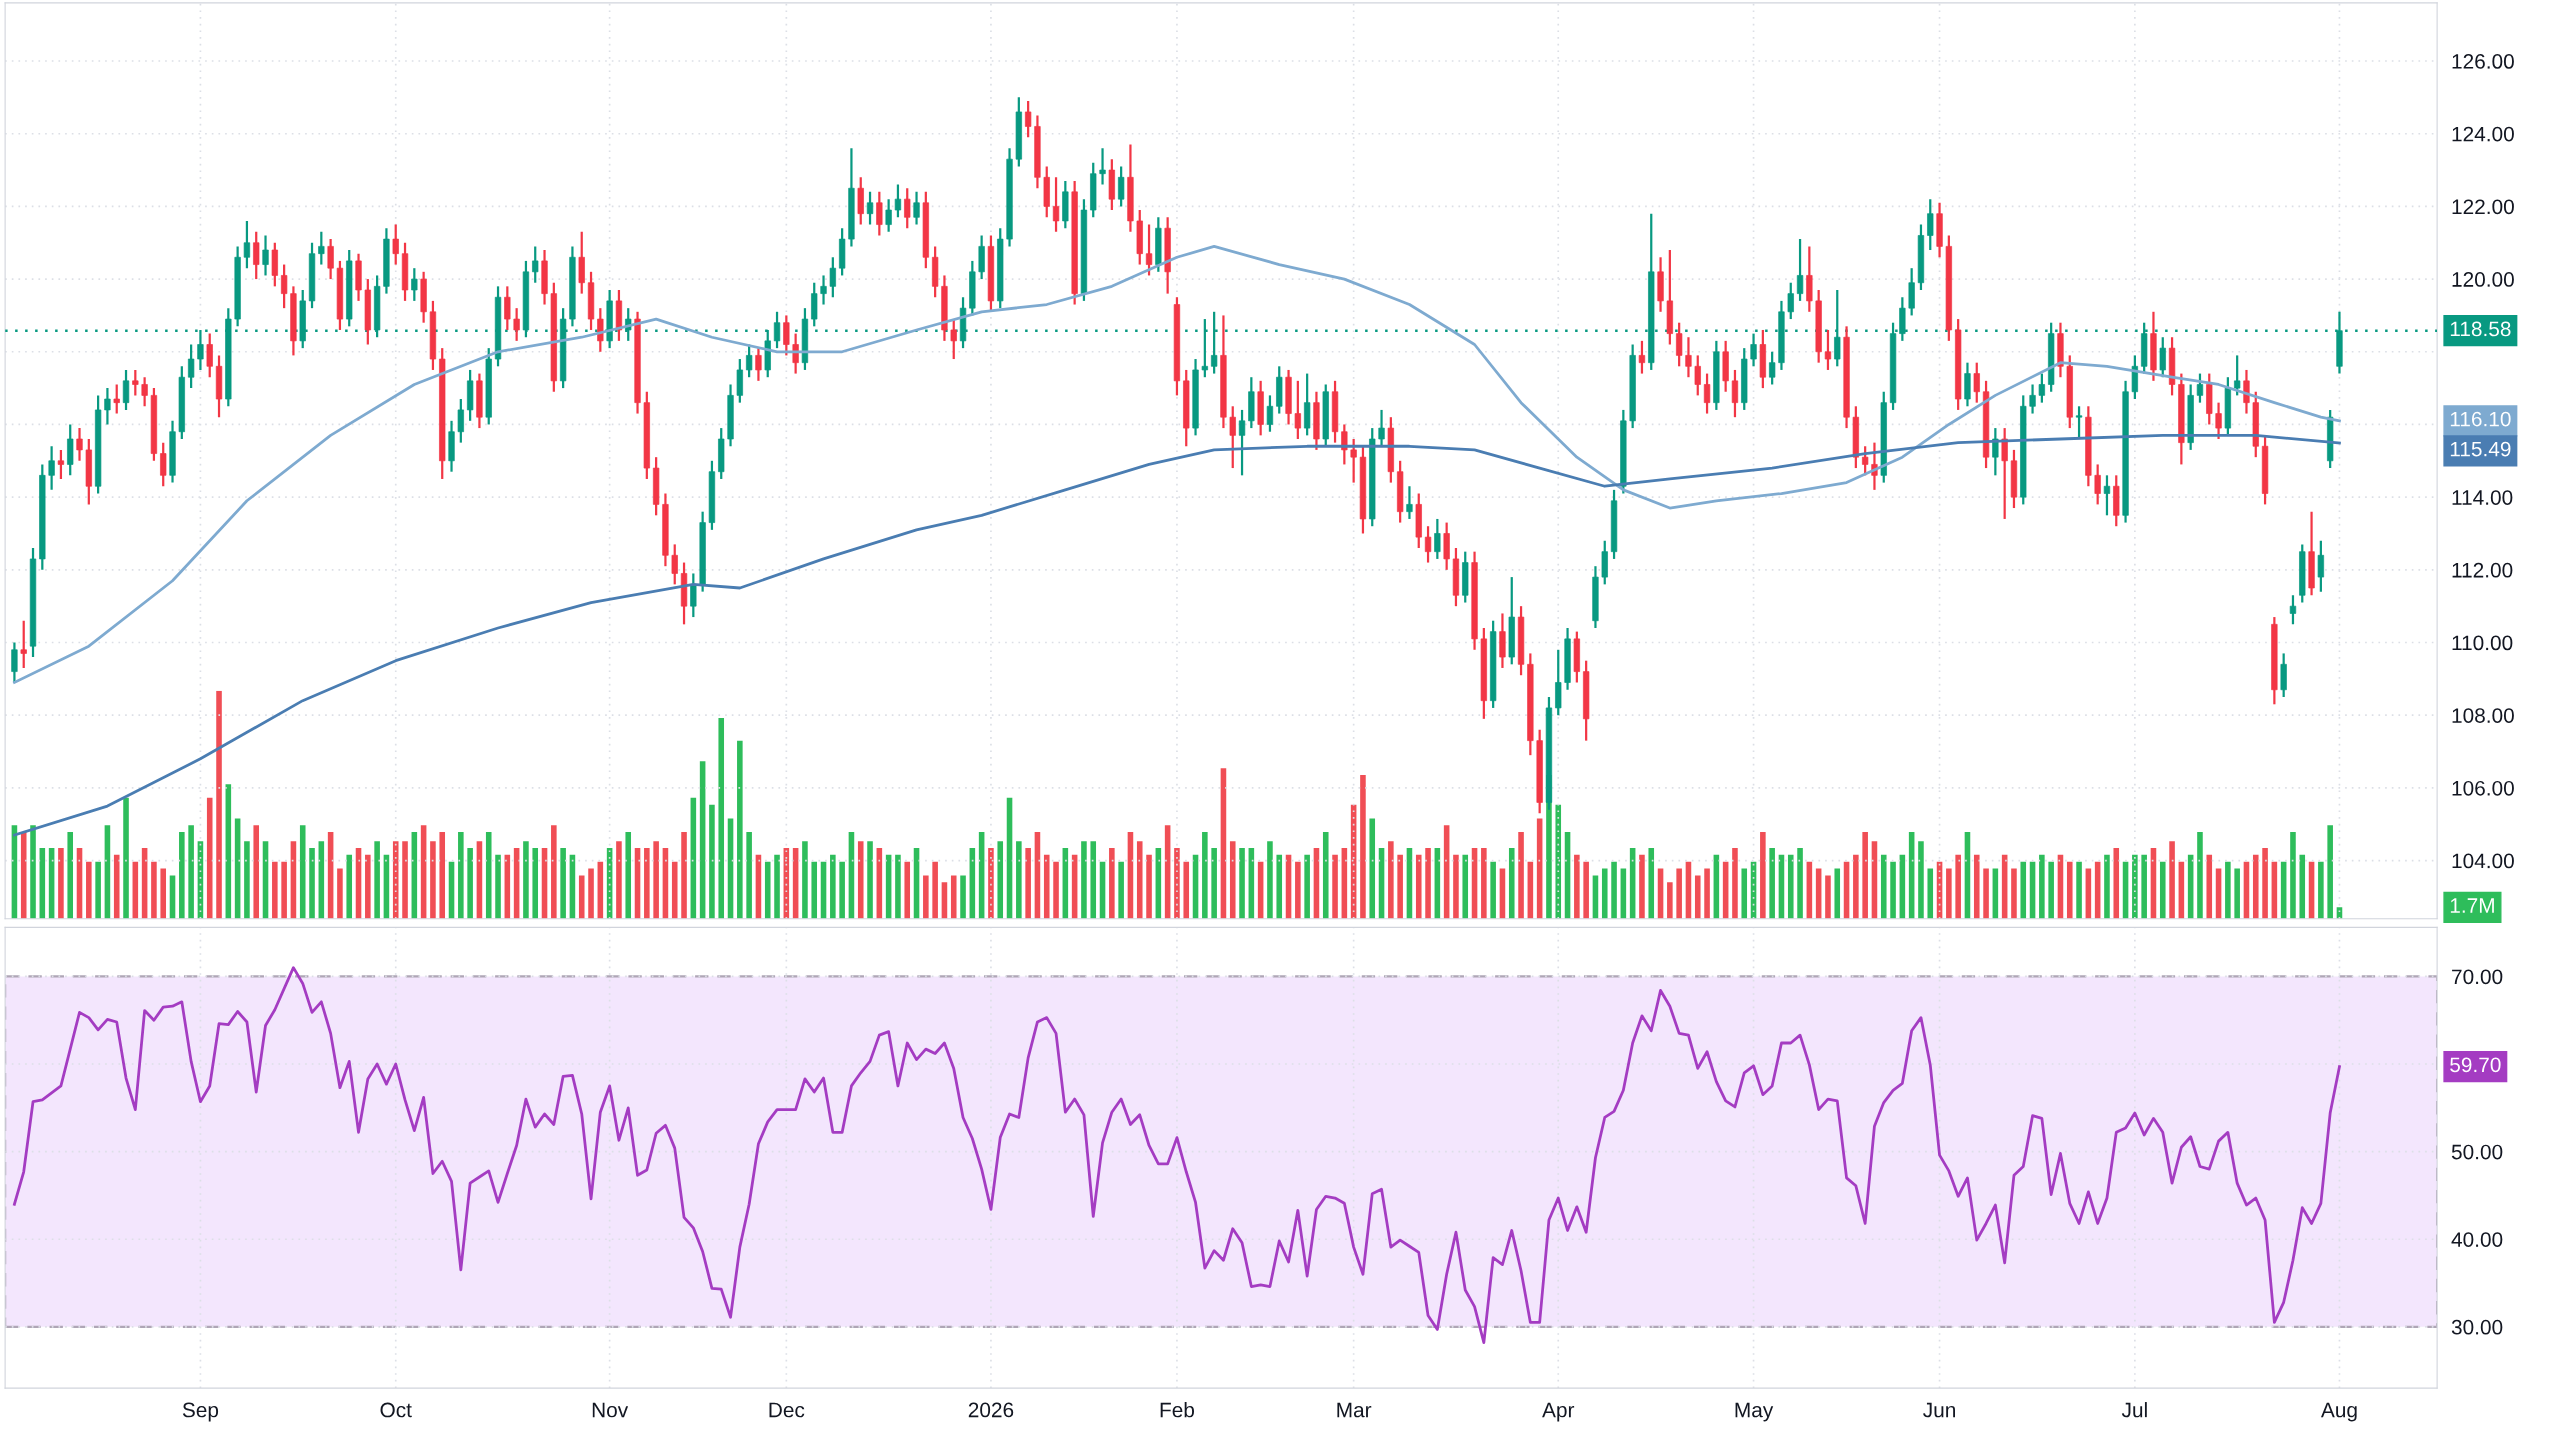  What do you see at coordinates (2480, 419) in the screenshot?
I see `text: 116.10` at bounding box center [2480, 419].